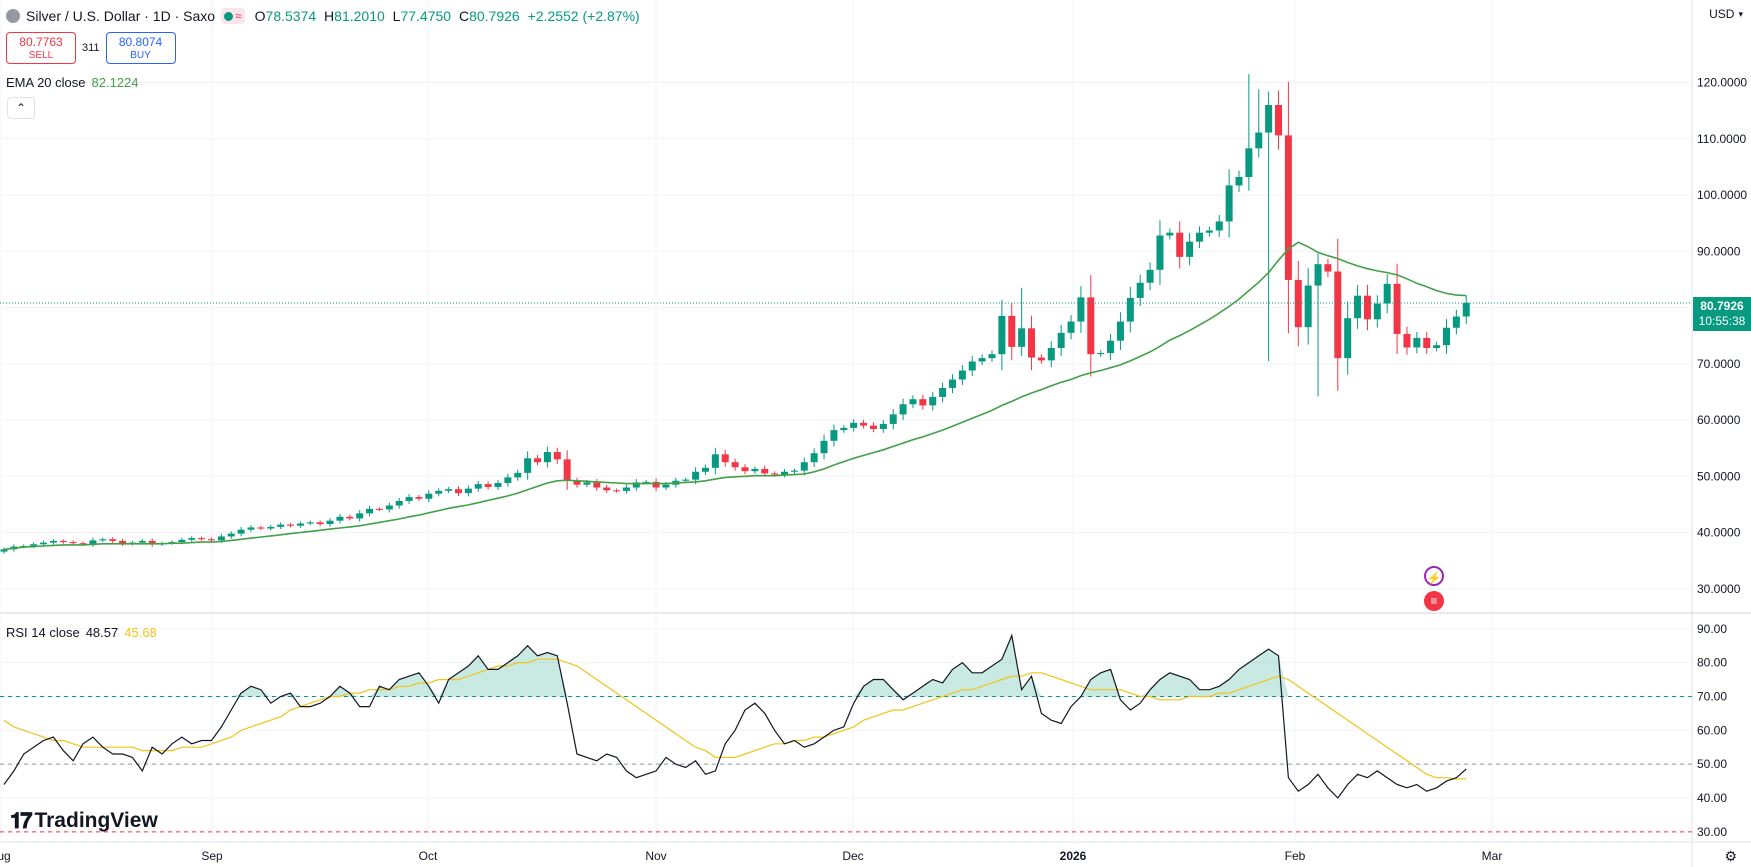  I want to click on collapse-legend-button: ⌃, so click(21, 108).